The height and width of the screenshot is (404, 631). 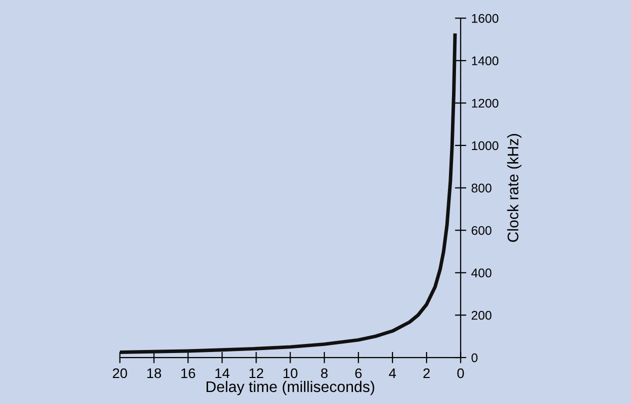 What do you see at coordinates (257, 373) in the screenshot?
I see `x-tick-label: 12` at bounding box center [257, 373].